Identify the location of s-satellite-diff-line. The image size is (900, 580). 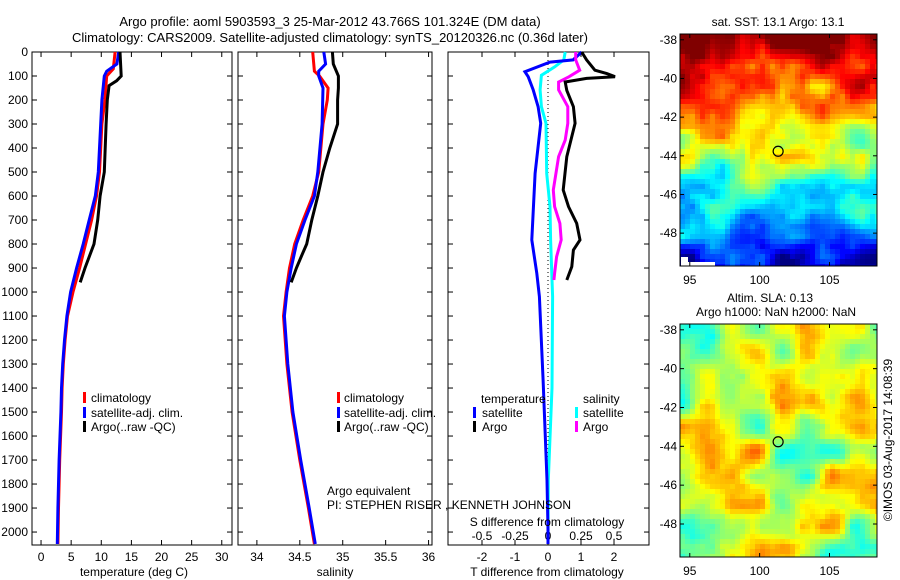
(552, 298).